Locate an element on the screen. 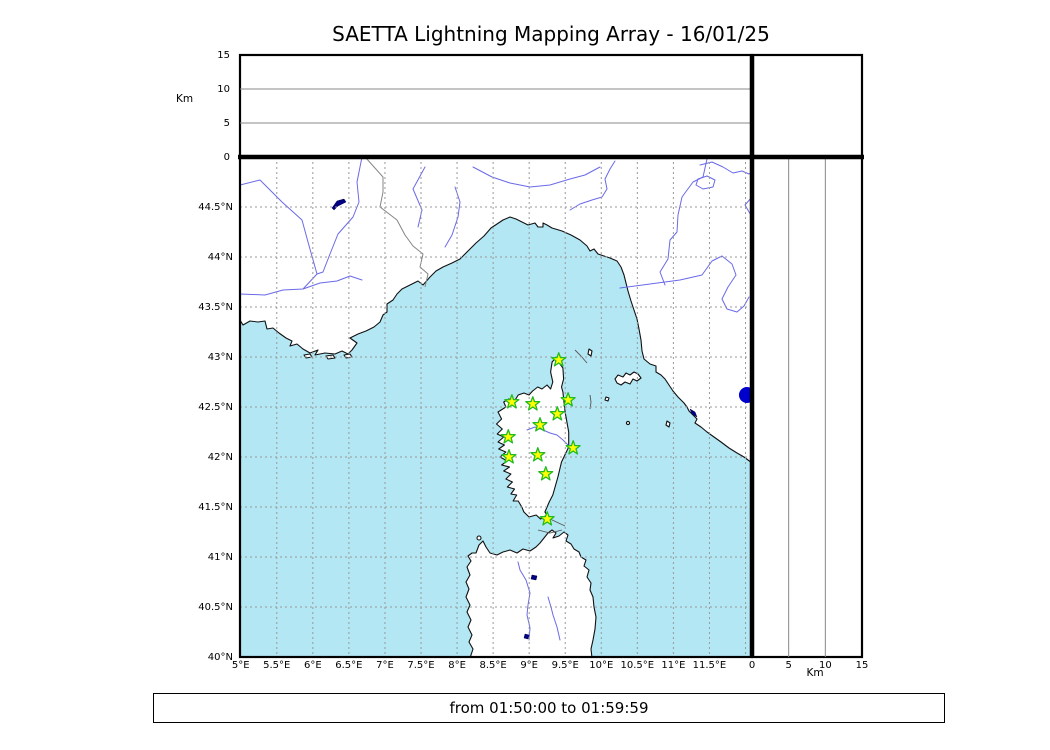 Image resolution: width=1050 pixels, height=750 pixels. lat-tick-label: 43.5°N is located at coordinates (215, 307).